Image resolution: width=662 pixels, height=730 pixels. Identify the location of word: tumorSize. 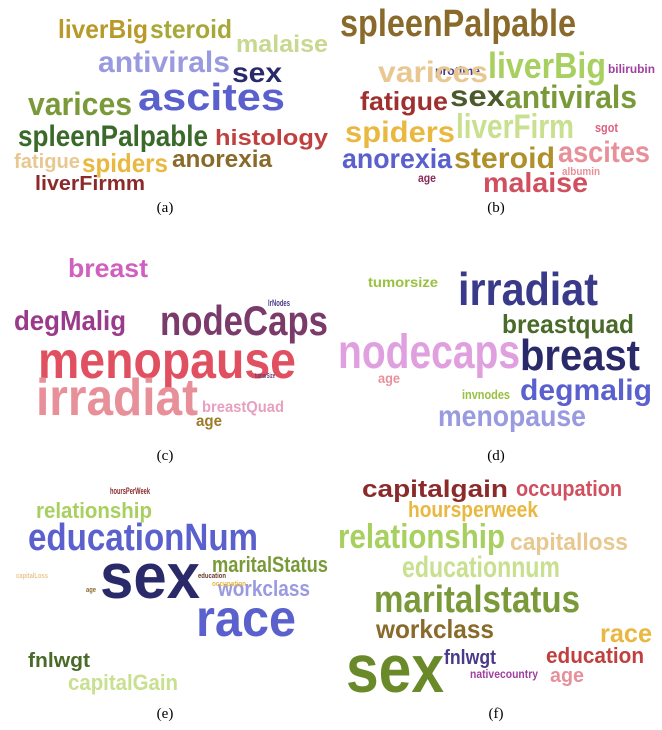
(265, 376).